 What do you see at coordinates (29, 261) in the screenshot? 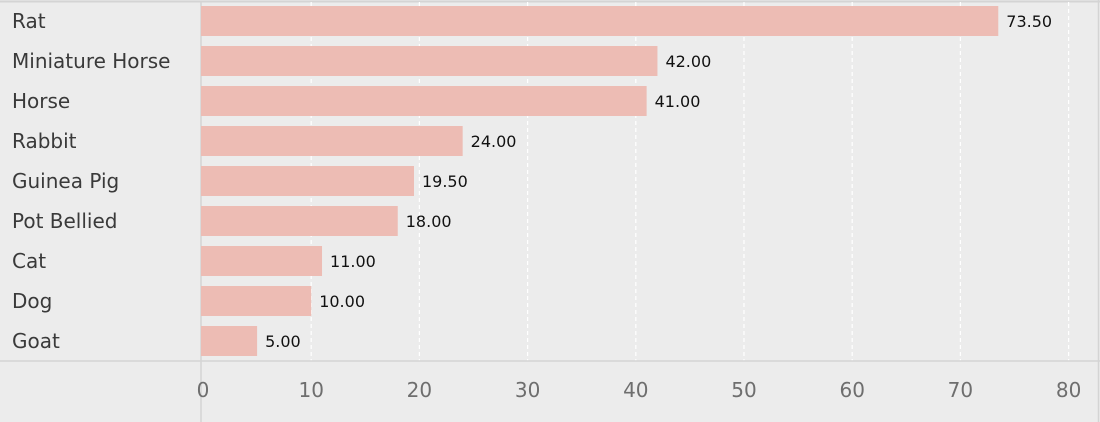
I see `category-label: Cat` at bounding box center [29, 261].